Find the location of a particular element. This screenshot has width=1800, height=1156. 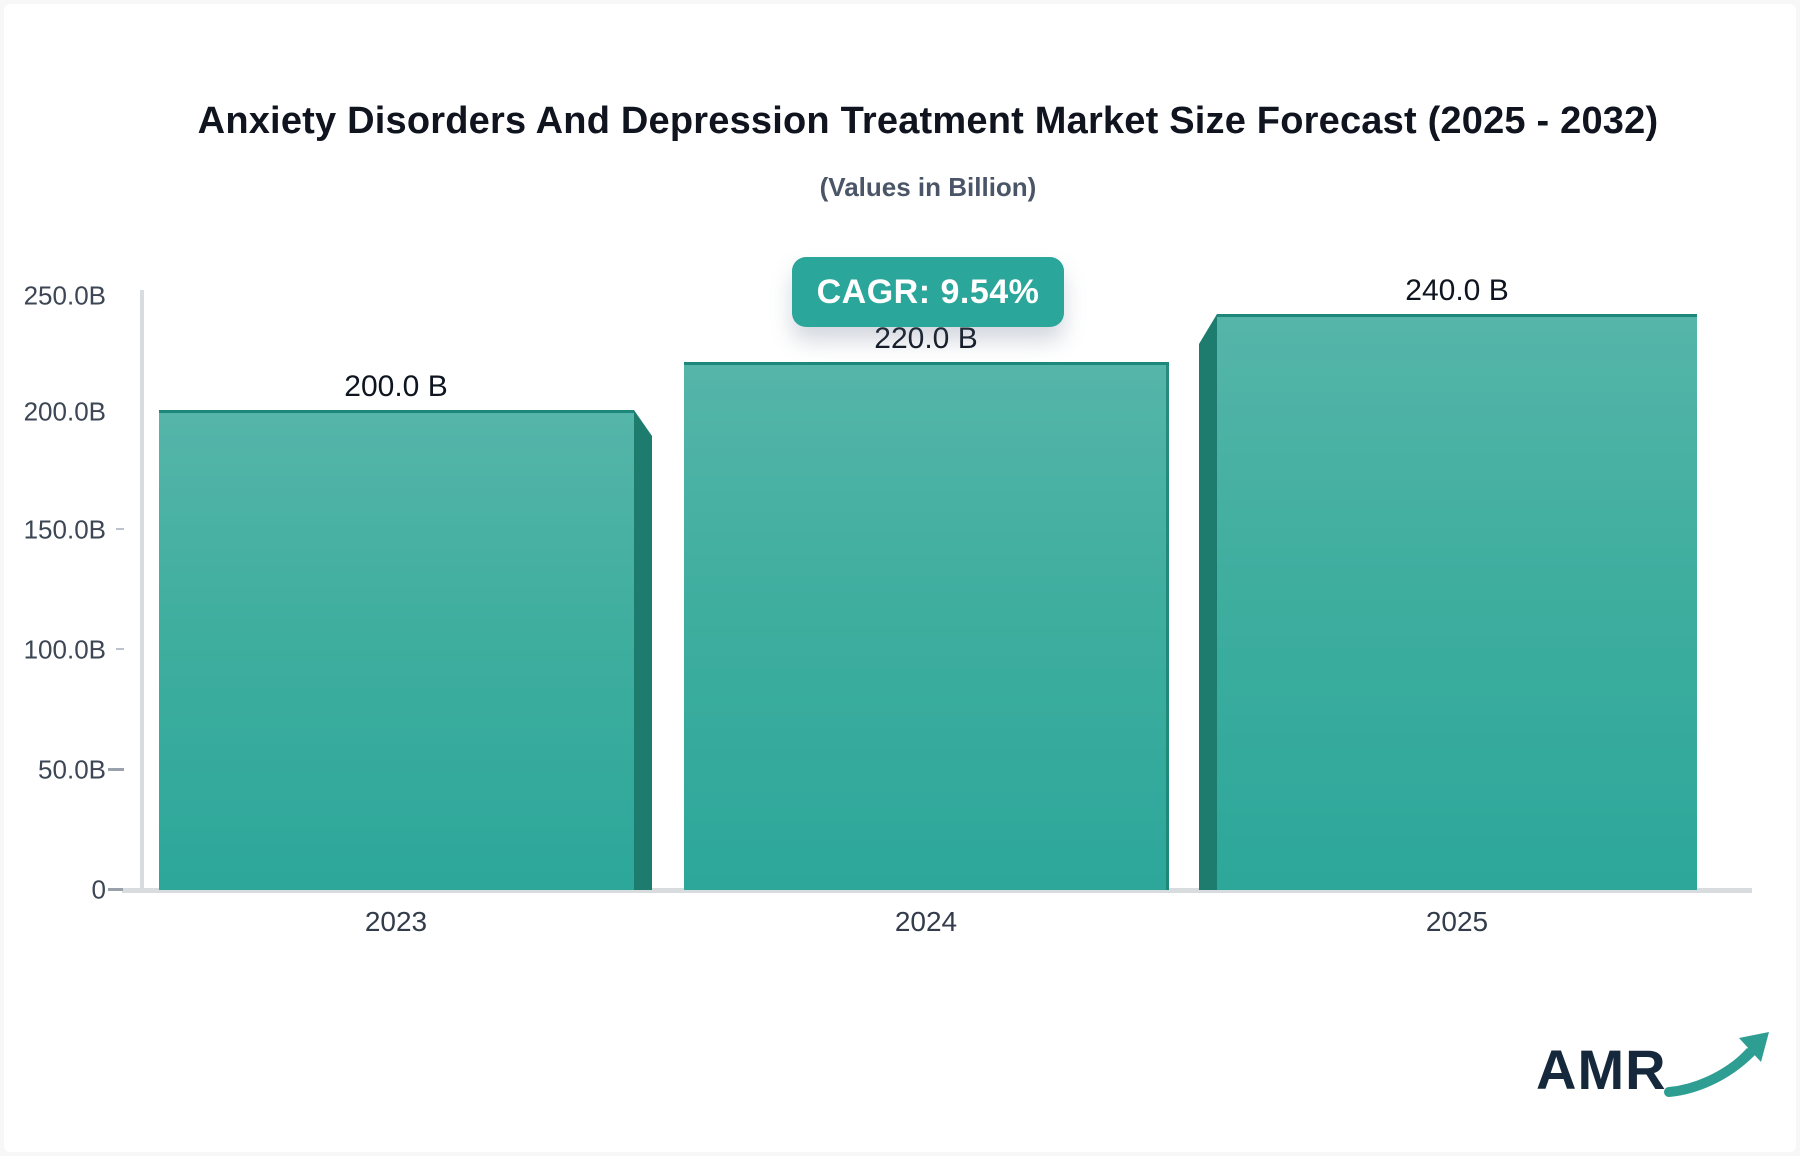

y-tick-50: 50.0B is located at coordinates (72, 769).